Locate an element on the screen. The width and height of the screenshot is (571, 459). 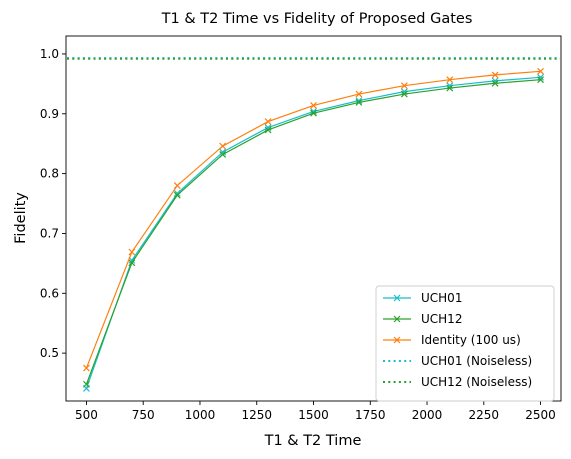
legend-label-identity-100-us: Identity (100 us) is located at coordinates (471, 340).